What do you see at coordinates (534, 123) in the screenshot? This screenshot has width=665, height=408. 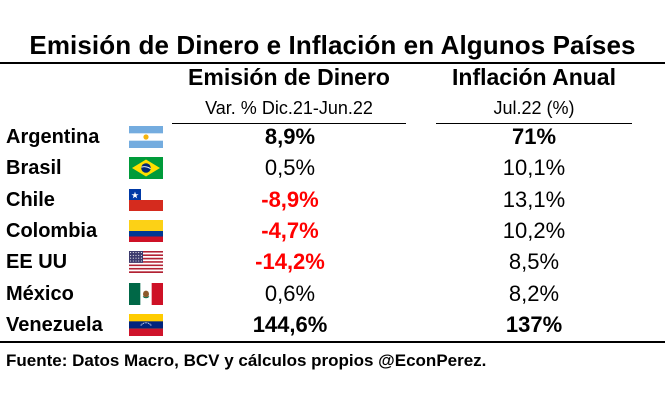 I see `subheader-underline-inflation` at bounding box center [534, 123].